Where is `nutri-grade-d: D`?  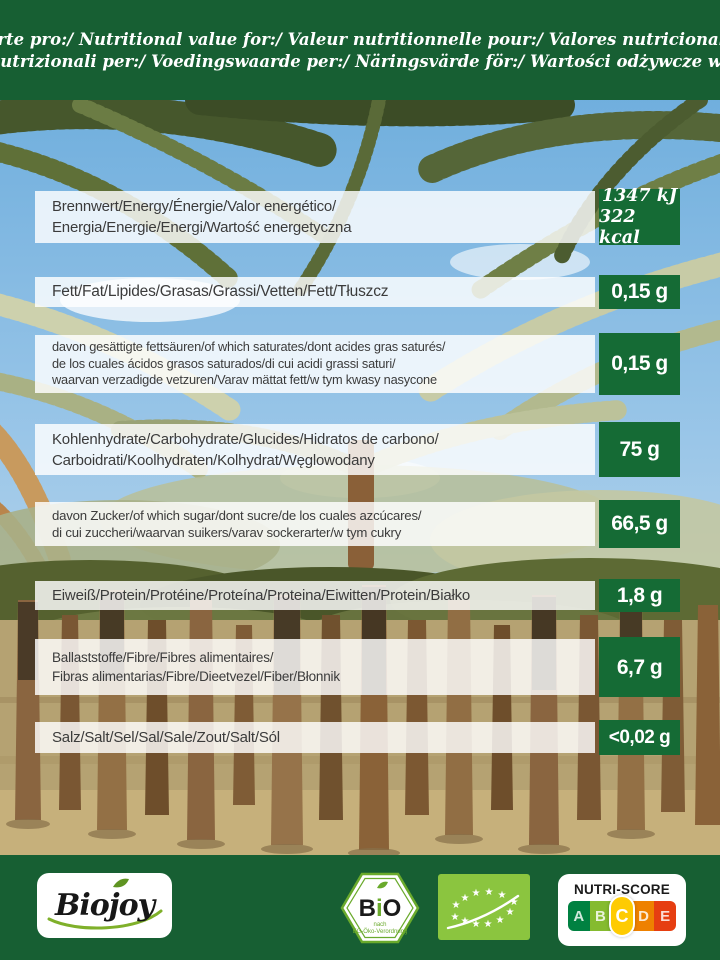
nutri-grade-d: D is located at coordinates (643, 916).